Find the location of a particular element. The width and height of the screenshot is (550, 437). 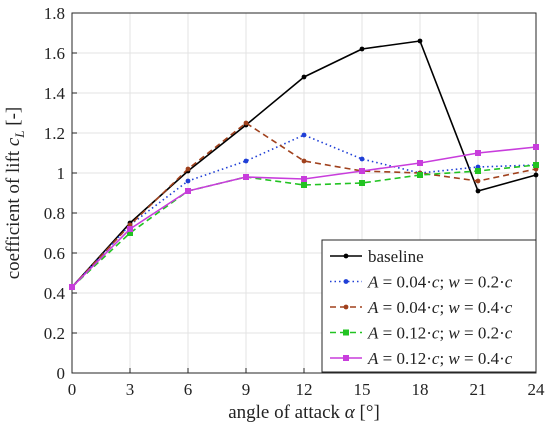

y-tick-label: 1 is located at coordinates (61, 173).